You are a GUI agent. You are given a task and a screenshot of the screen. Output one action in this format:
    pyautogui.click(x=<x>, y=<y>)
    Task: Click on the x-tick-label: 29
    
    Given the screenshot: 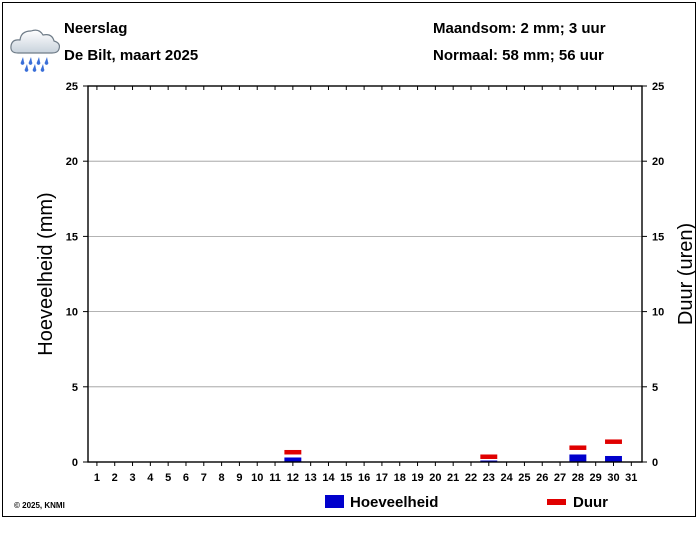 What is the action you would take?
    pyautogui.click(x=596, y=478)
    